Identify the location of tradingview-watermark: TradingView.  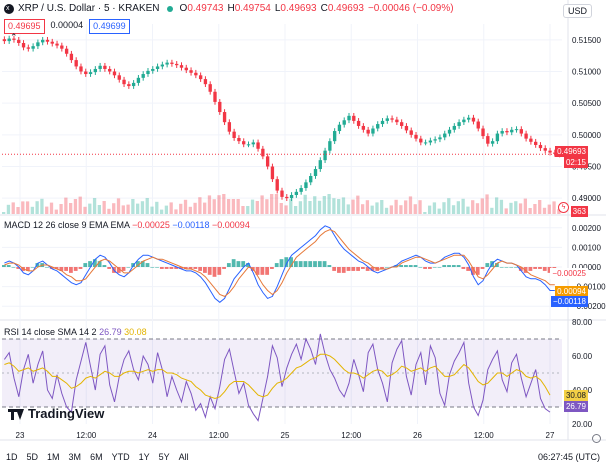
(56, 413).